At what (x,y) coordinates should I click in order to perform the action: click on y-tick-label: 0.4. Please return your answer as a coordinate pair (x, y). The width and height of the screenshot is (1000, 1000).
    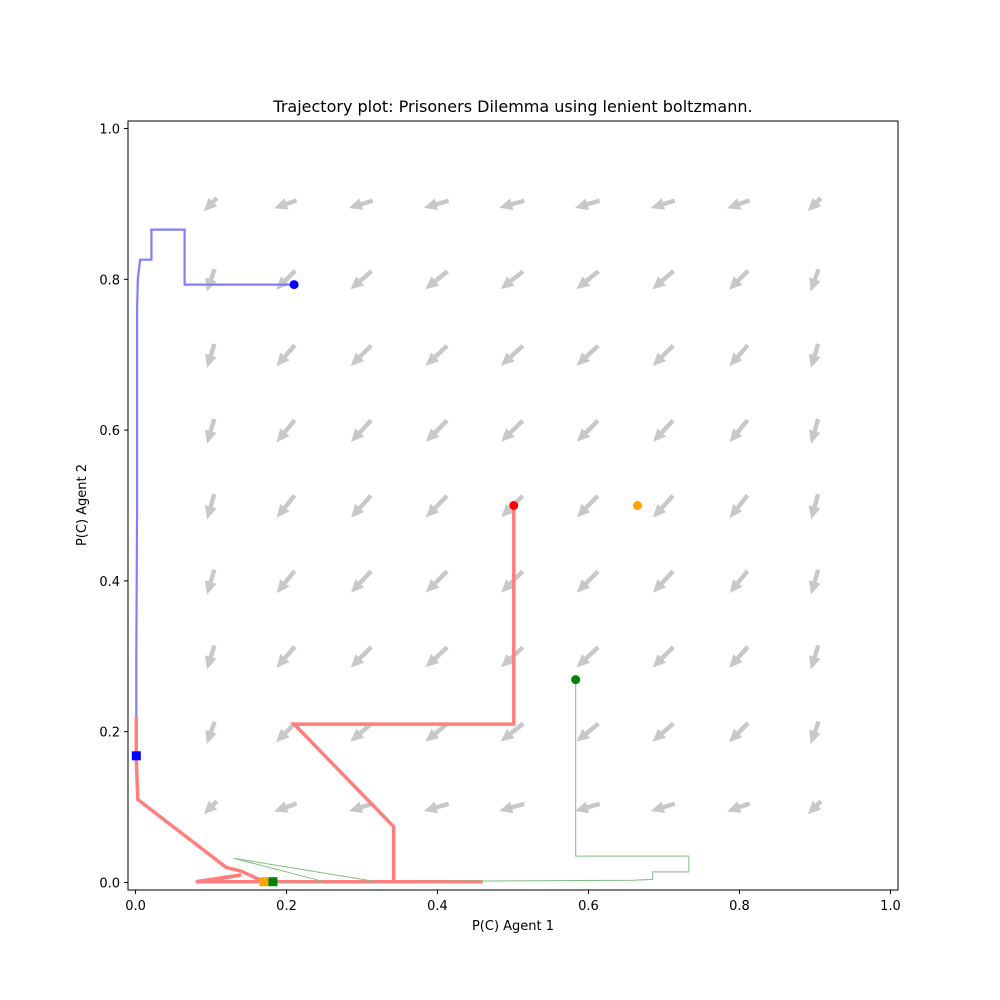
    Looking at the image, I should click on (109, 582).